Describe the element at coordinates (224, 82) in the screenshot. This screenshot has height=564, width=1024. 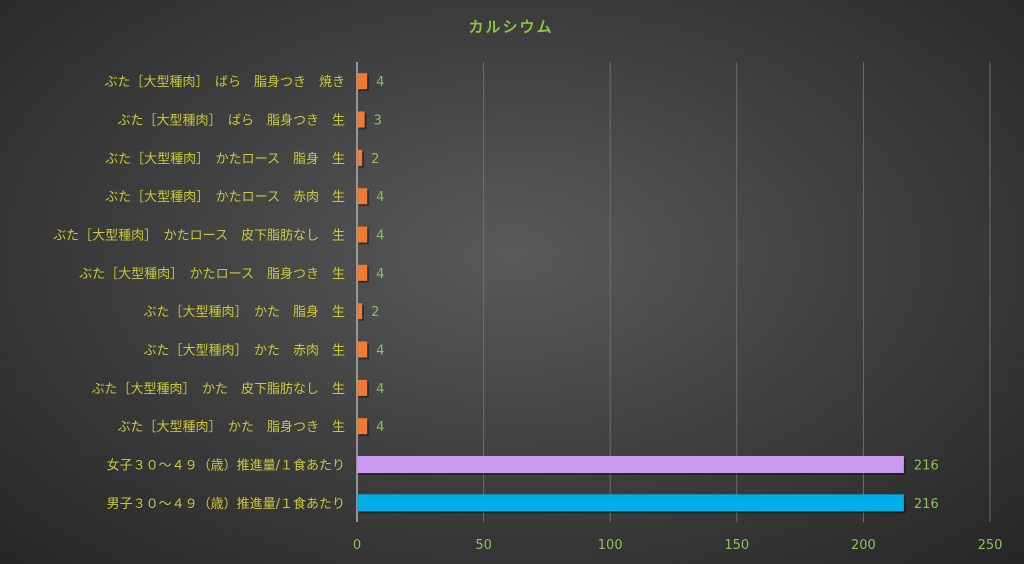
I see `category-label: ぶた［大型種肉］ ばら 脂身つき 焼き` at that location.